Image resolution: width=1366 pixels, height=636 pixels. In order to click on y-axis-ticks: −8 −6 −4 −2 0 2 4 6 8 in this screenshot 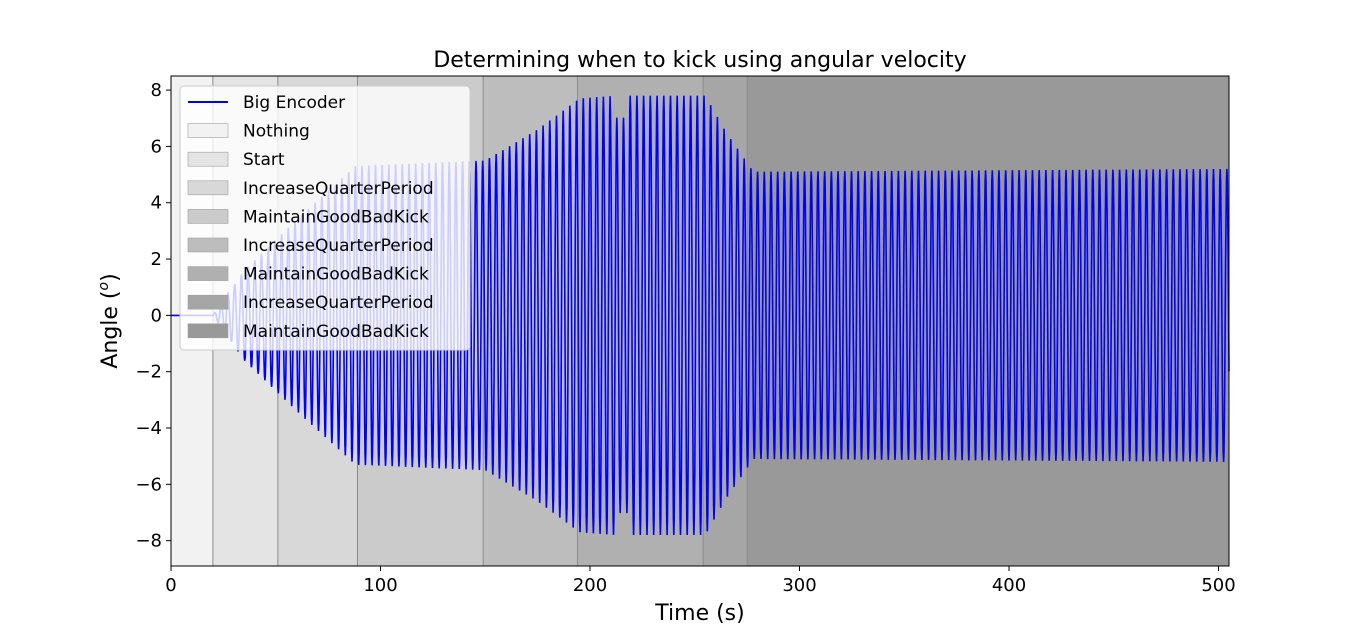, I will do `click(153, 316)`.